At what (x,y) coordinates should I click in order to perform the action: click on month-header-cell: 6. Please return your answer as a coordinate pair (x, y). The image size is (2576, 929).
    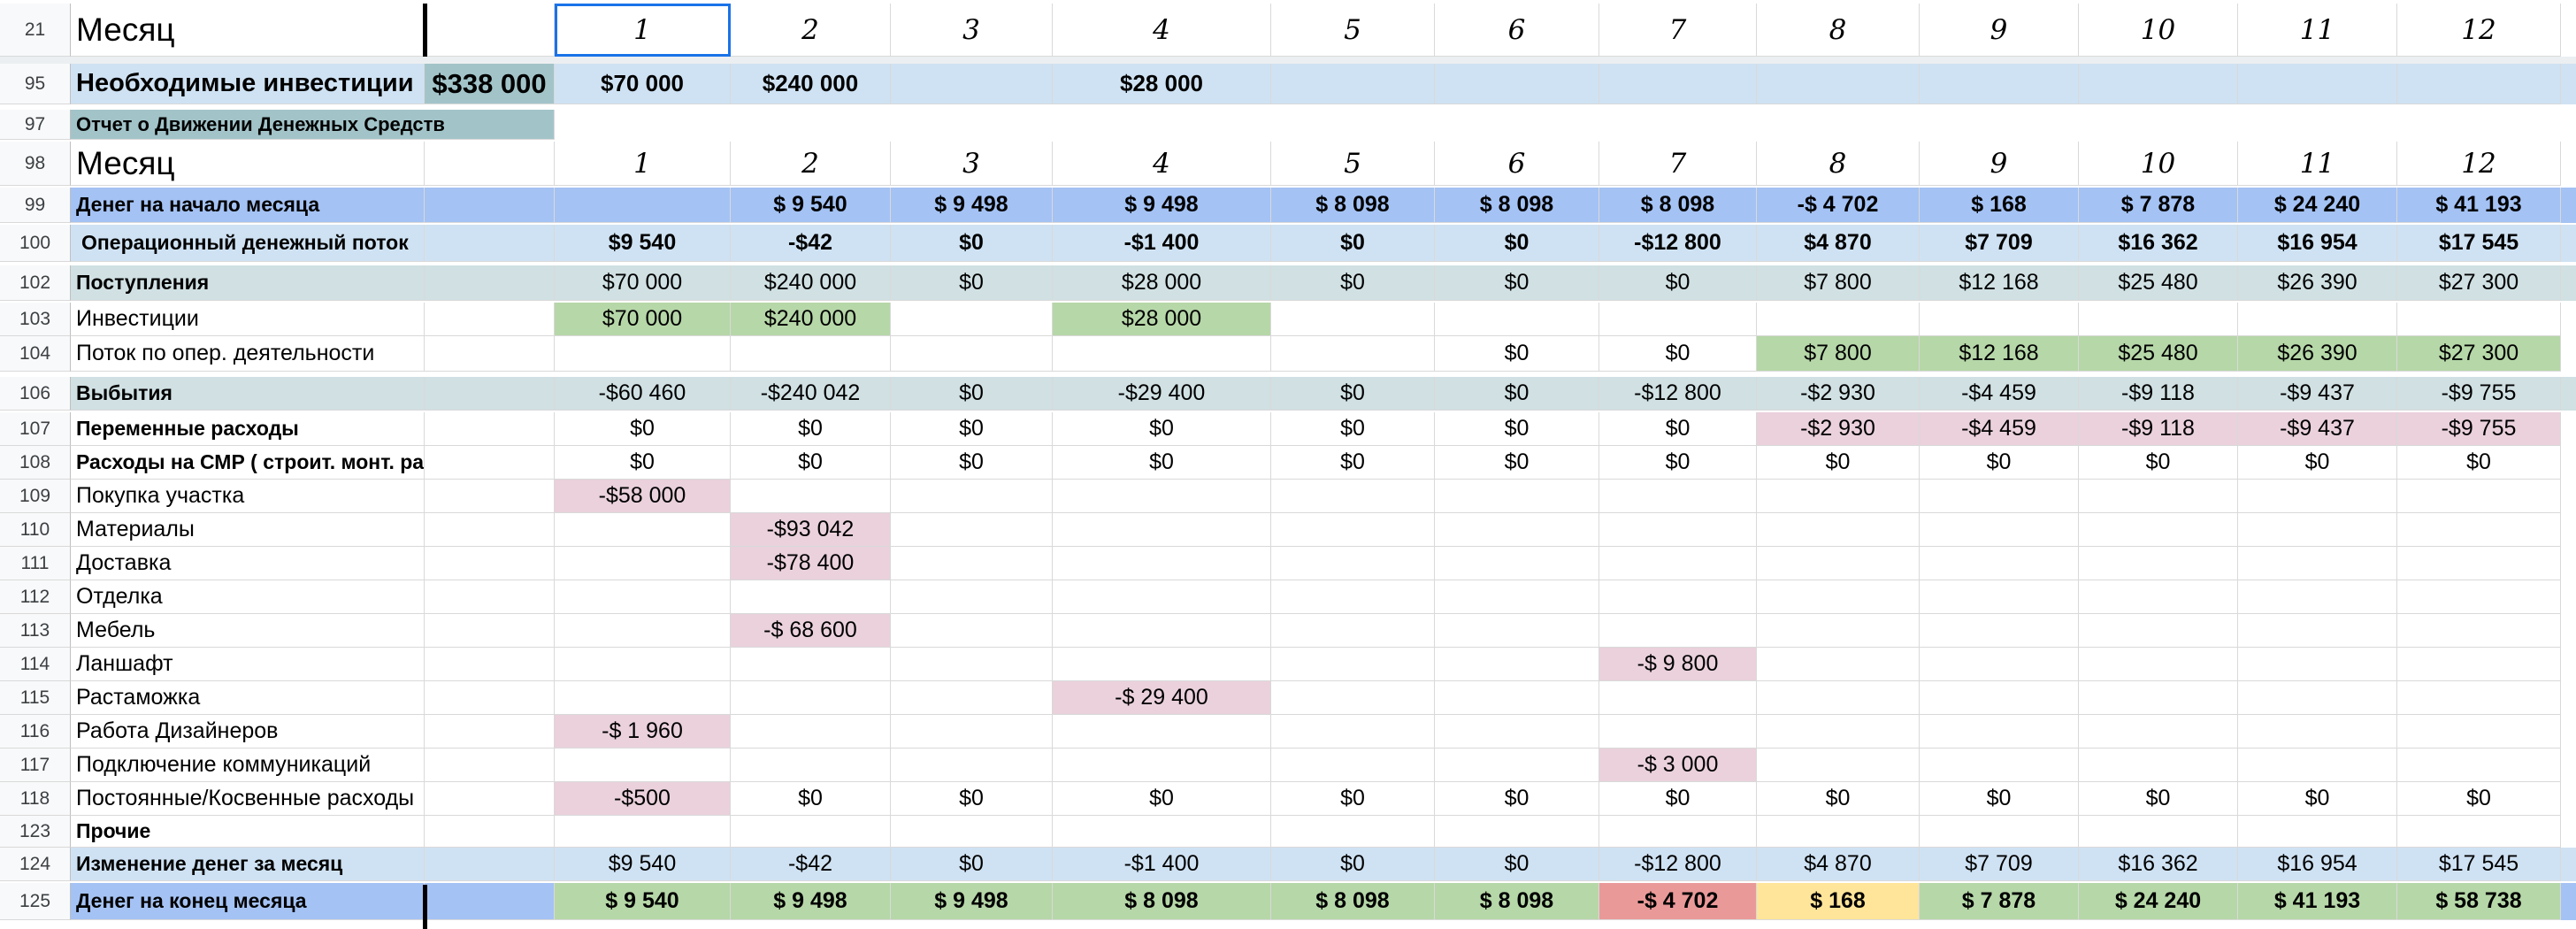
    Looking at the image, I should click on (1517, 31).